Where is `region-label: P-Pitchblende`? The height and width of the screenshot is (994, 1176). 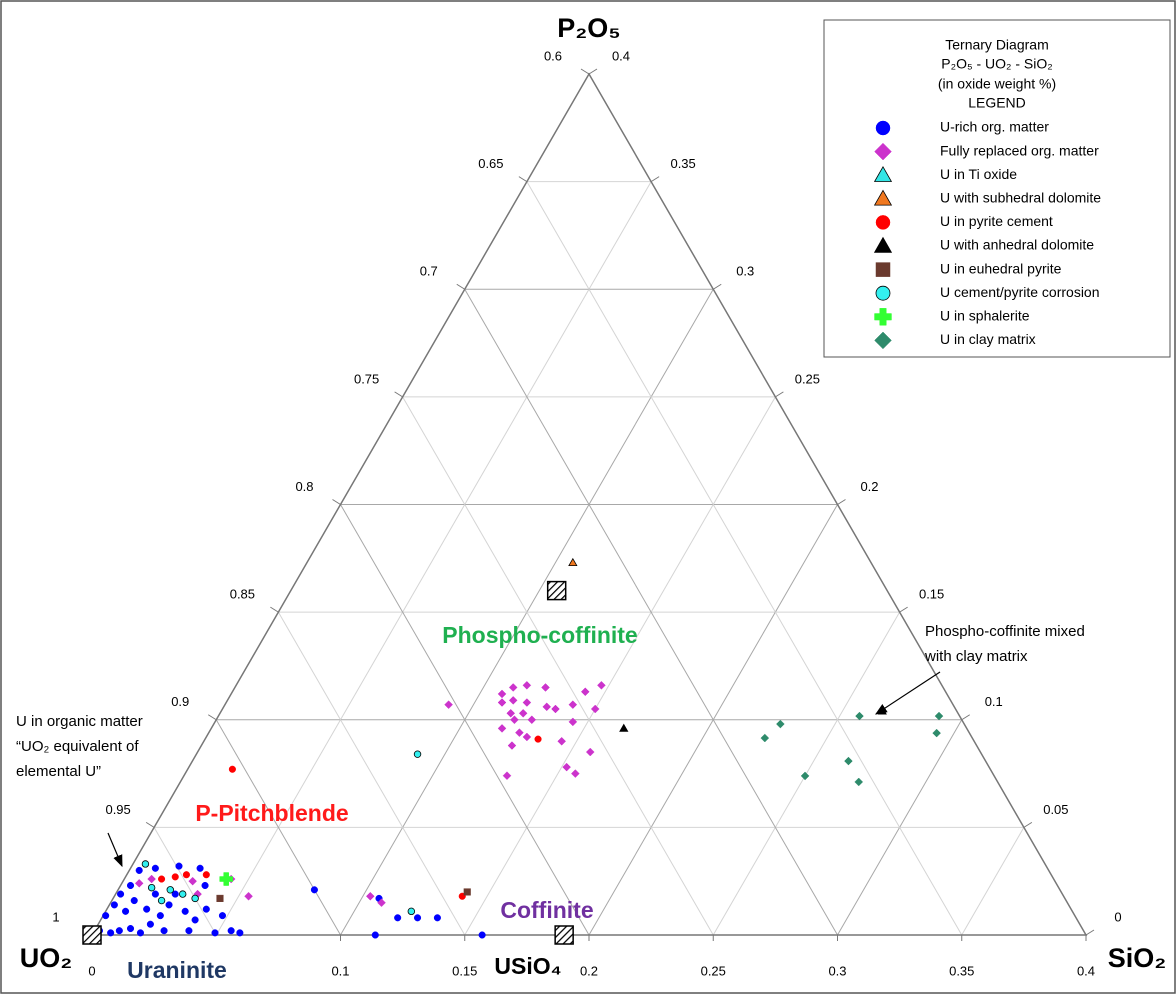
region-label: P-Pitchblende is located at coordinates (271, 813).